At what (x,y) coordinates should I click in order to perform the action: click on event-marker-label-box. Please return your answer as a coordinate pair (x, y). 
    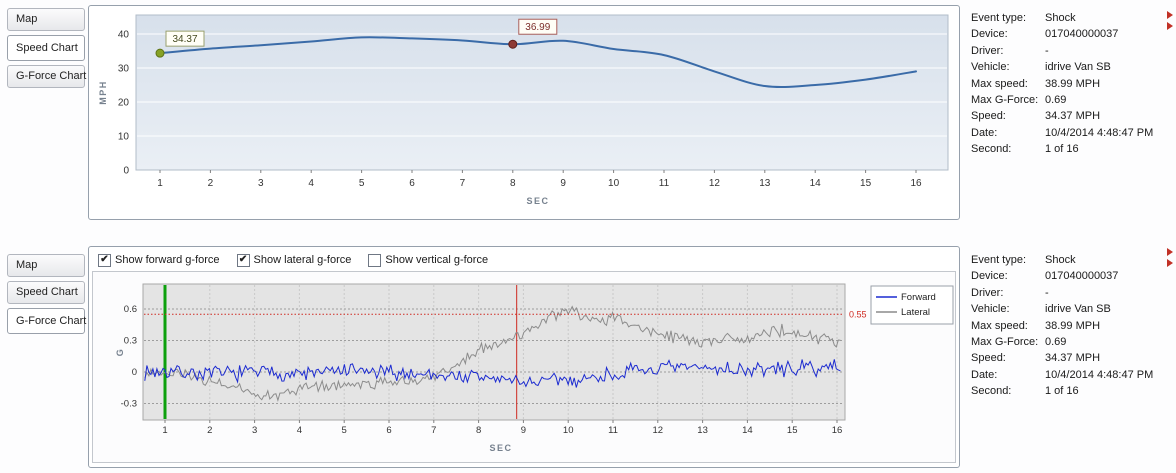
    Looking at the image, I should click on (538, 26).